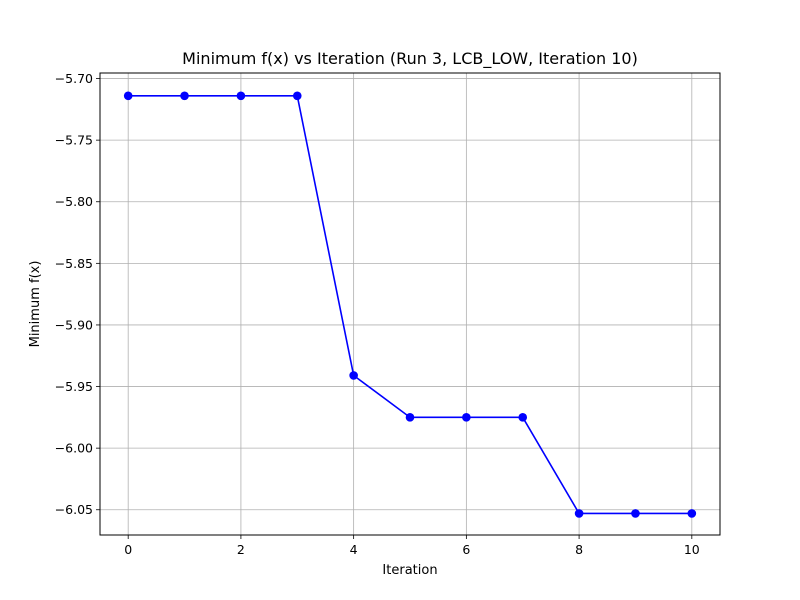  I want to click on x-tick-label: 2, so click(241, 549).